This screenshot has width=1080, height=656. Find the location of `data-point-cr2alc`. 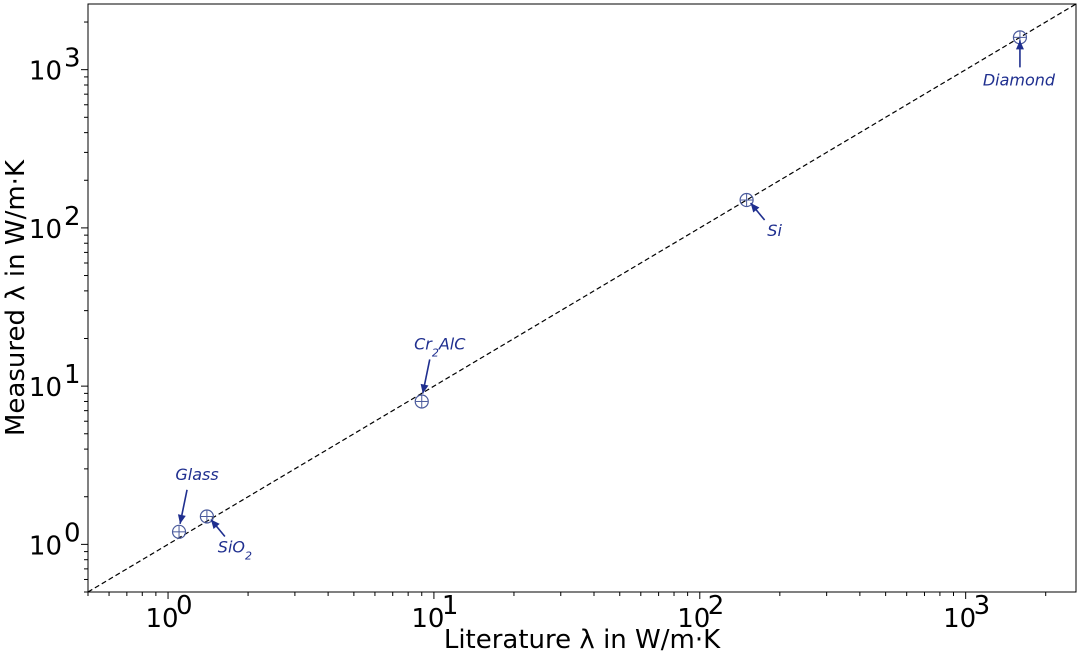

data-point-cr2alc is located at coordinates (421, 401).